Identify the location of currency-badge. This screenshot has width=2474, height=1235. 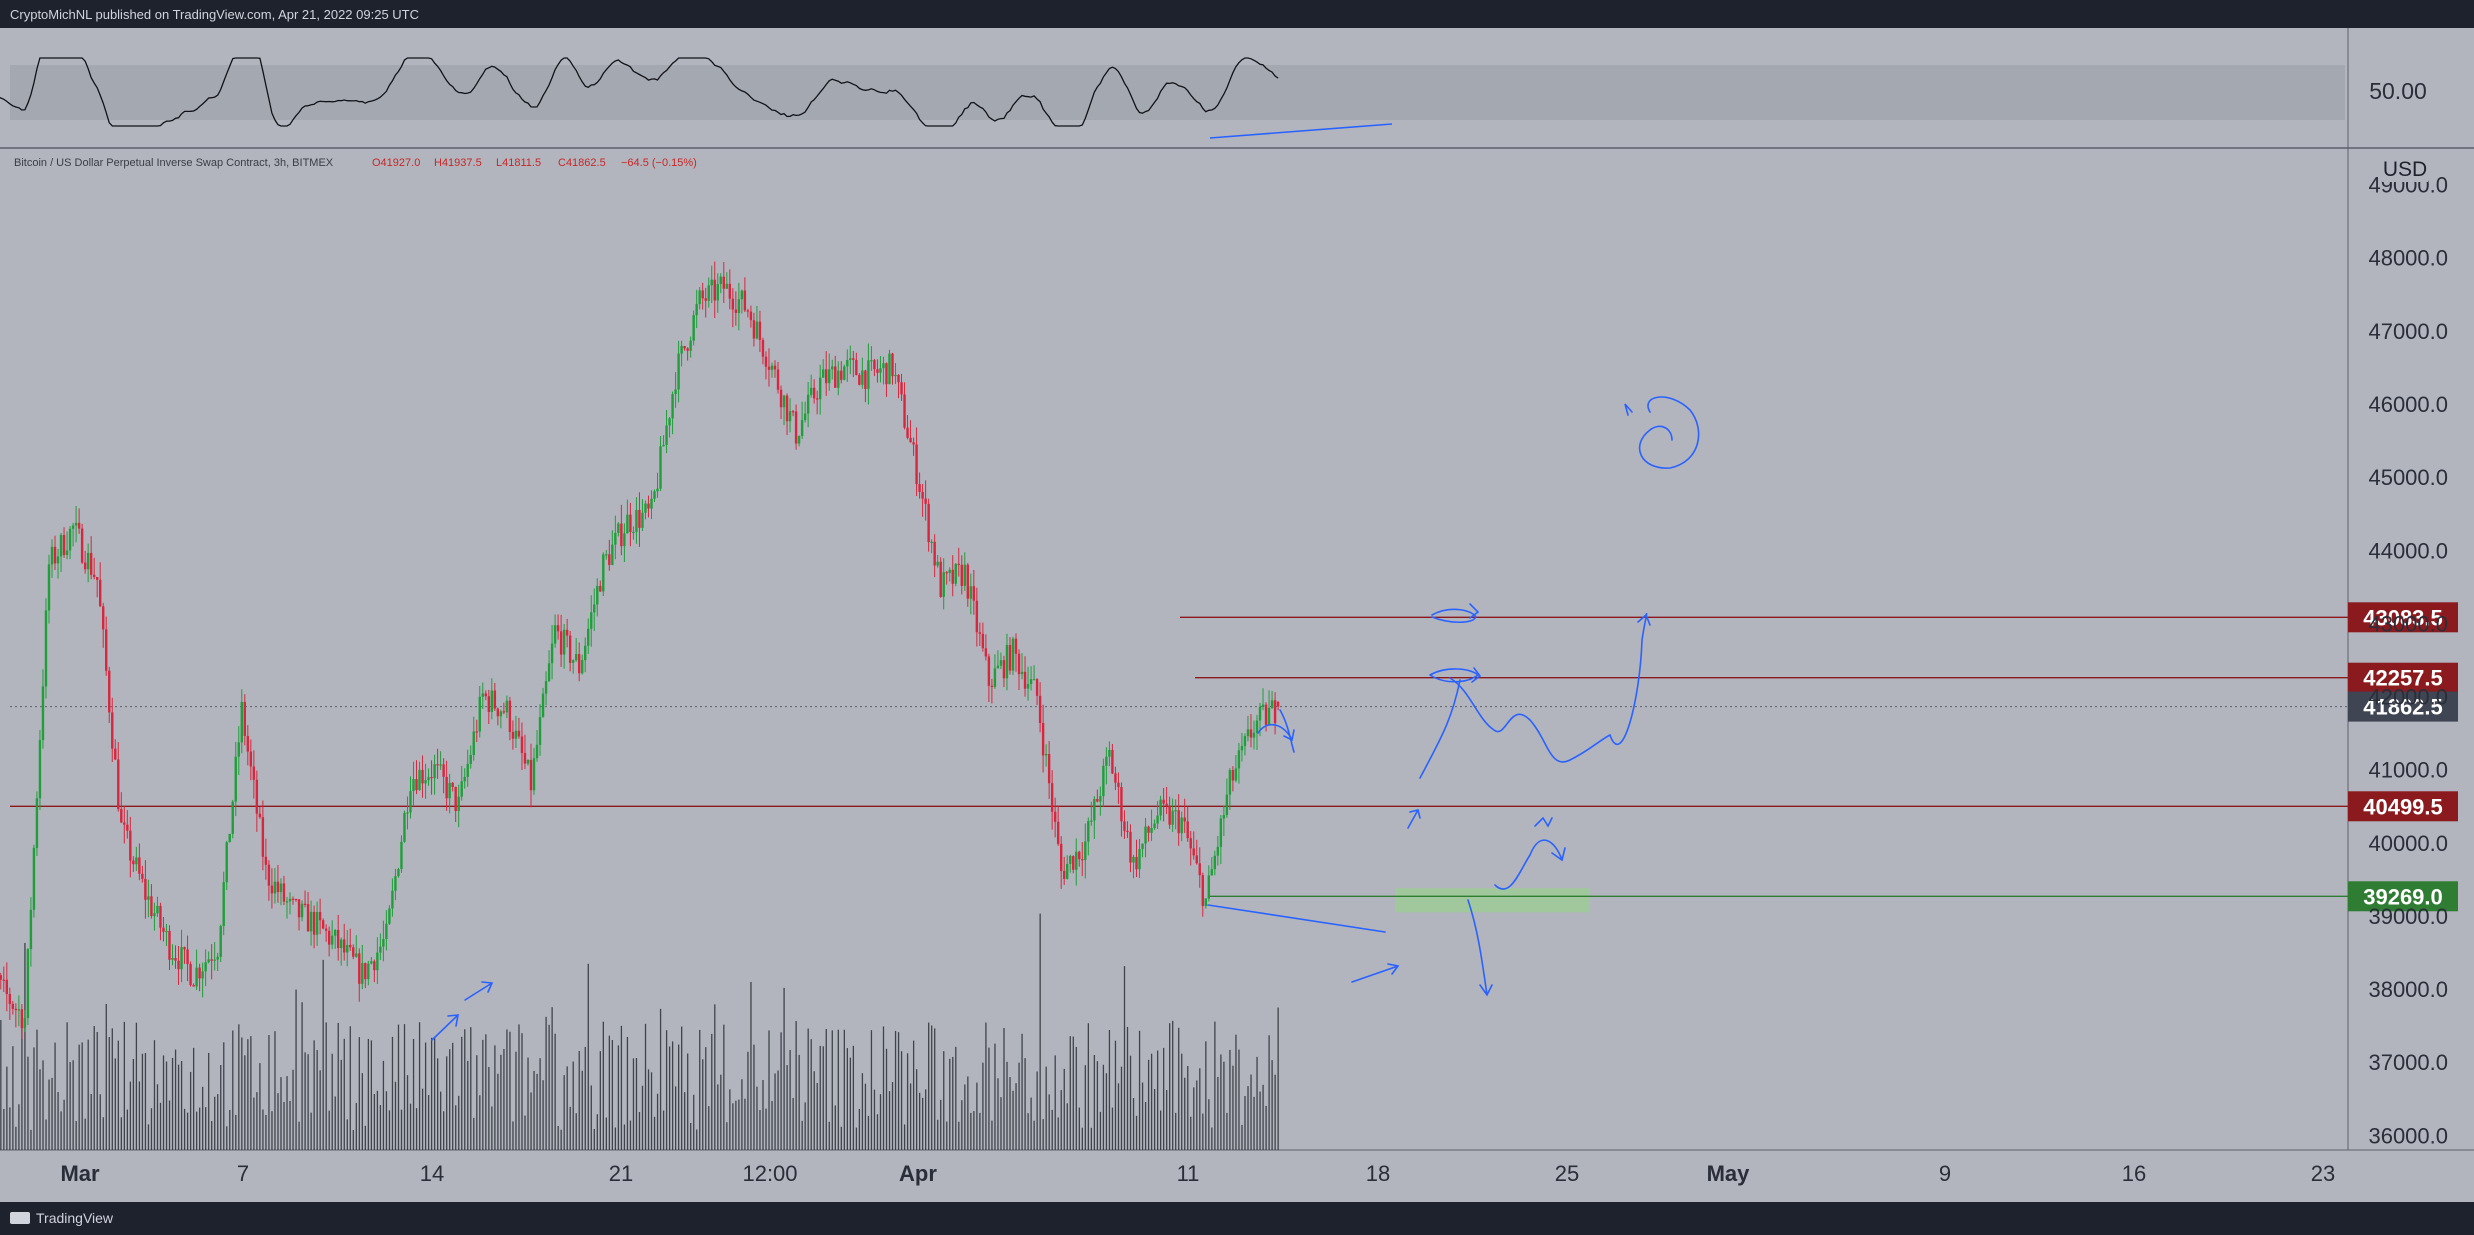
(2405, 168).